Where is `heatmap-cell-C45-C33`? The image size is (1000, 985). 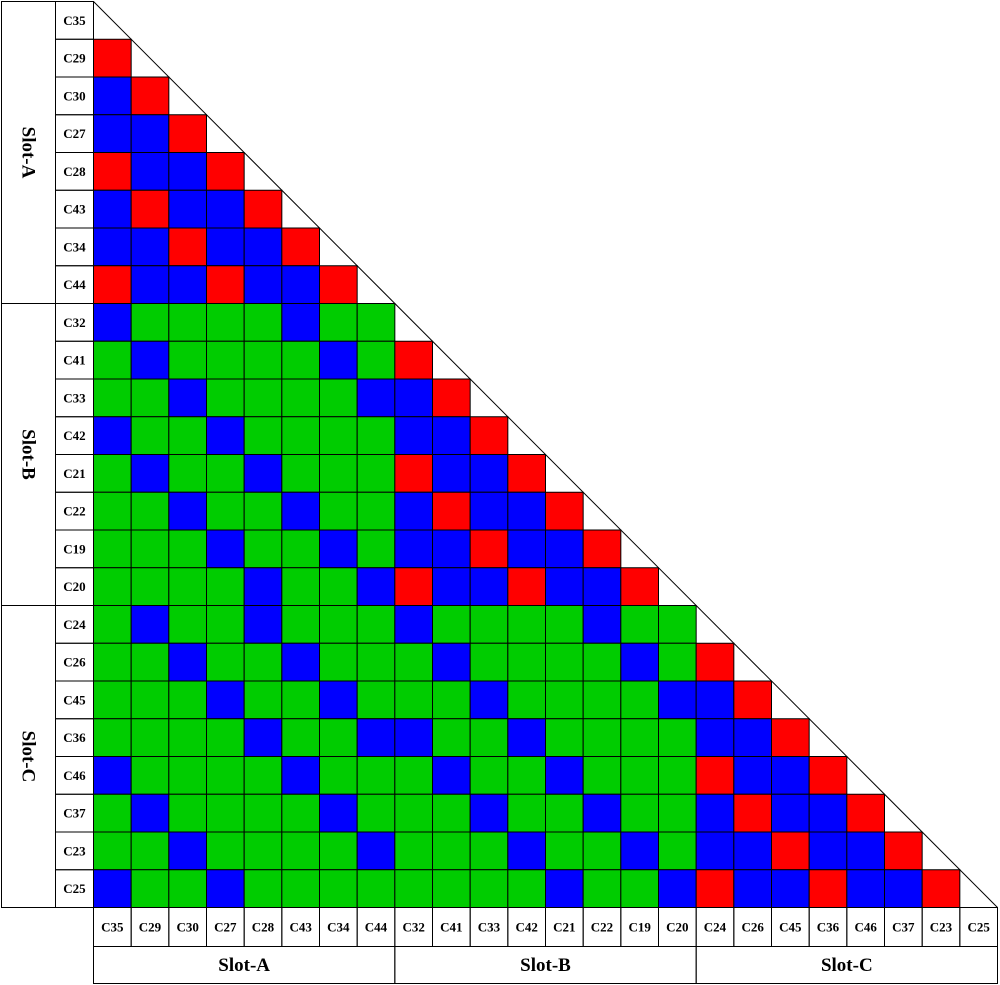 heatmap-cell-C45-C33 is located at coordinates (489, 700).